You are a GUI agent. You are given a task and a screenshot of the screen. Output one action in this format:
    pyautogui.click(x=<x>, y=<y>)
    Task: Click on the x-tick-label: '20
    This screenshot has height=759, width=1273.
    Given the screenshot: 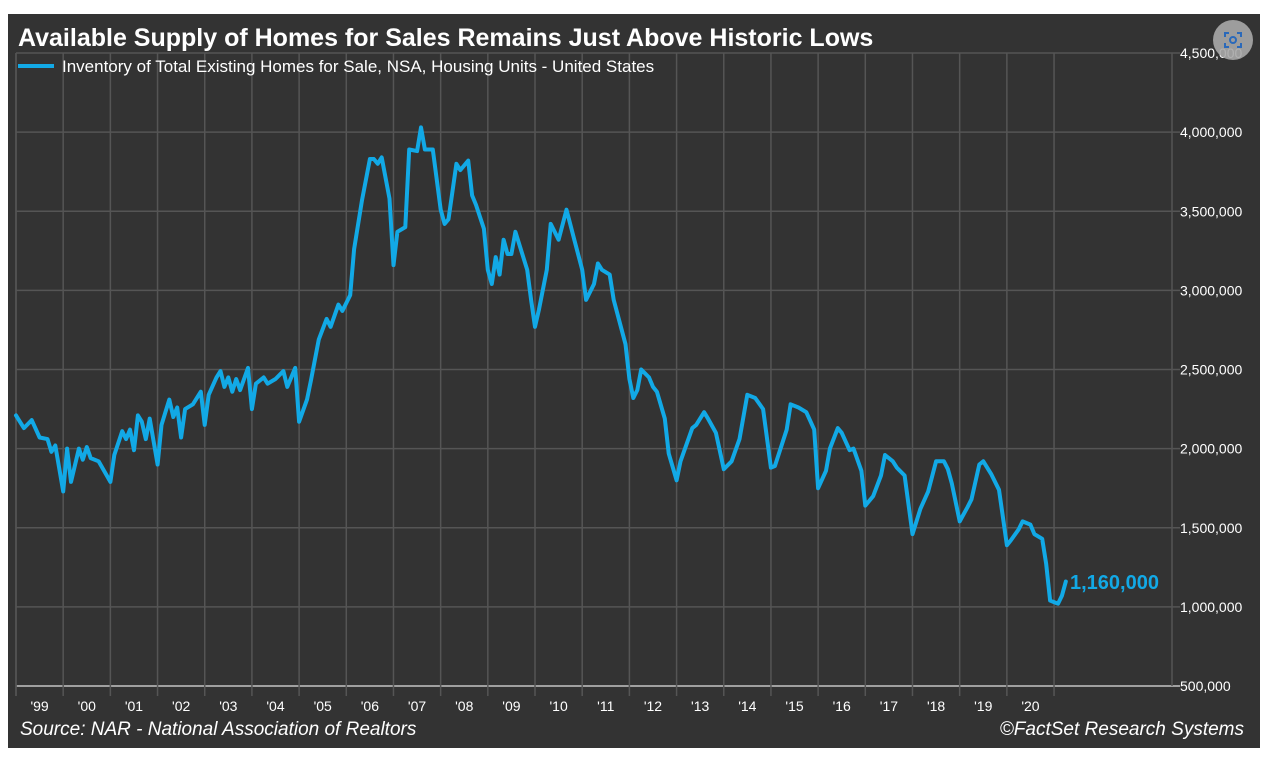 What is the action you would take?
    pyautogui.click(x=1030, y=706)
    